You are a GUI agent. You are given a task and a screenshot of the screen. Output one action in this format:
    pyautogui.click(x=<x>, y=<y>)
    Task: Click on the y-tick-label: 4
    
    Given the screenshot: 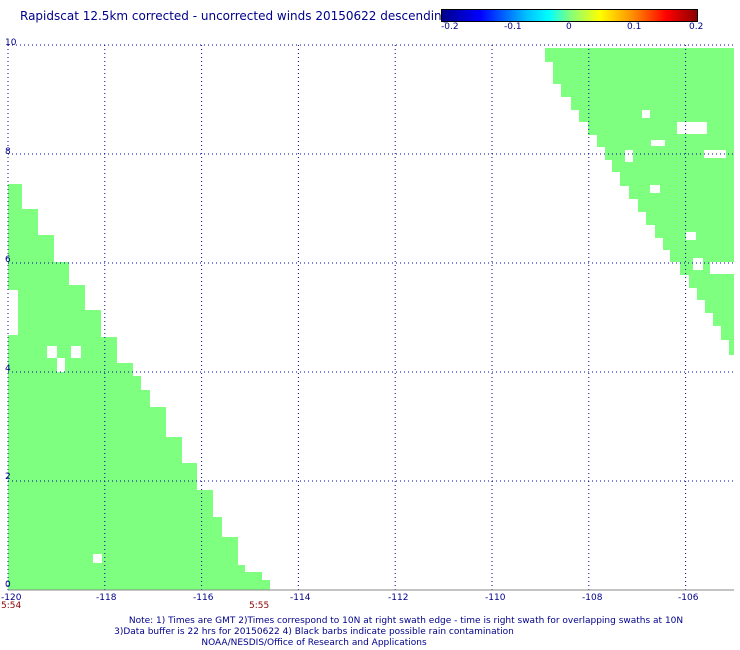 What is the action you would take?
    pyautogui.click(x=8, y=369)
    